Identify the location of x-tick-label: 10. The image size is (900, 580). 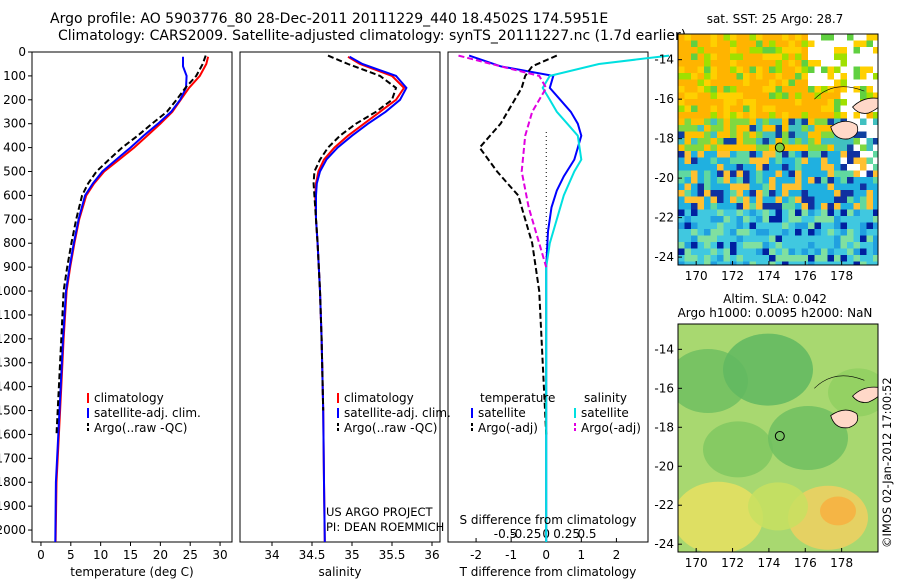
(100, 555).